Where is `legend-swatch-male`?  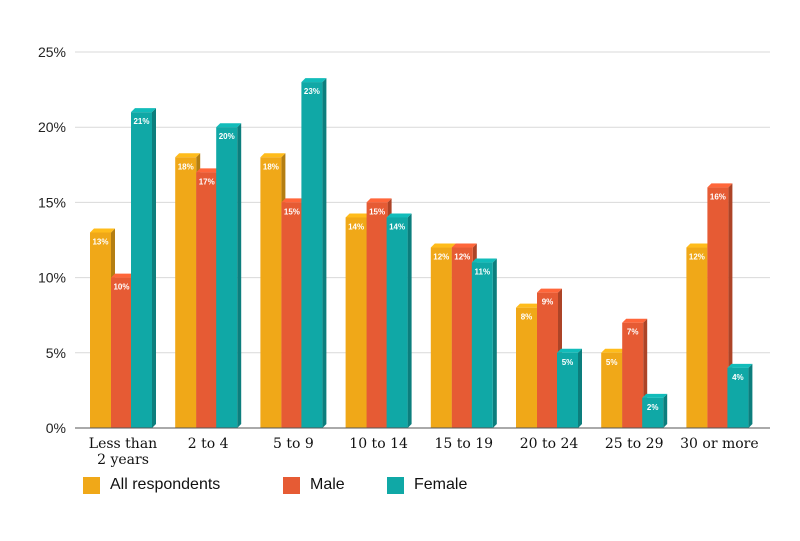
legend-swatch-male is located at coordinates (291, 485).